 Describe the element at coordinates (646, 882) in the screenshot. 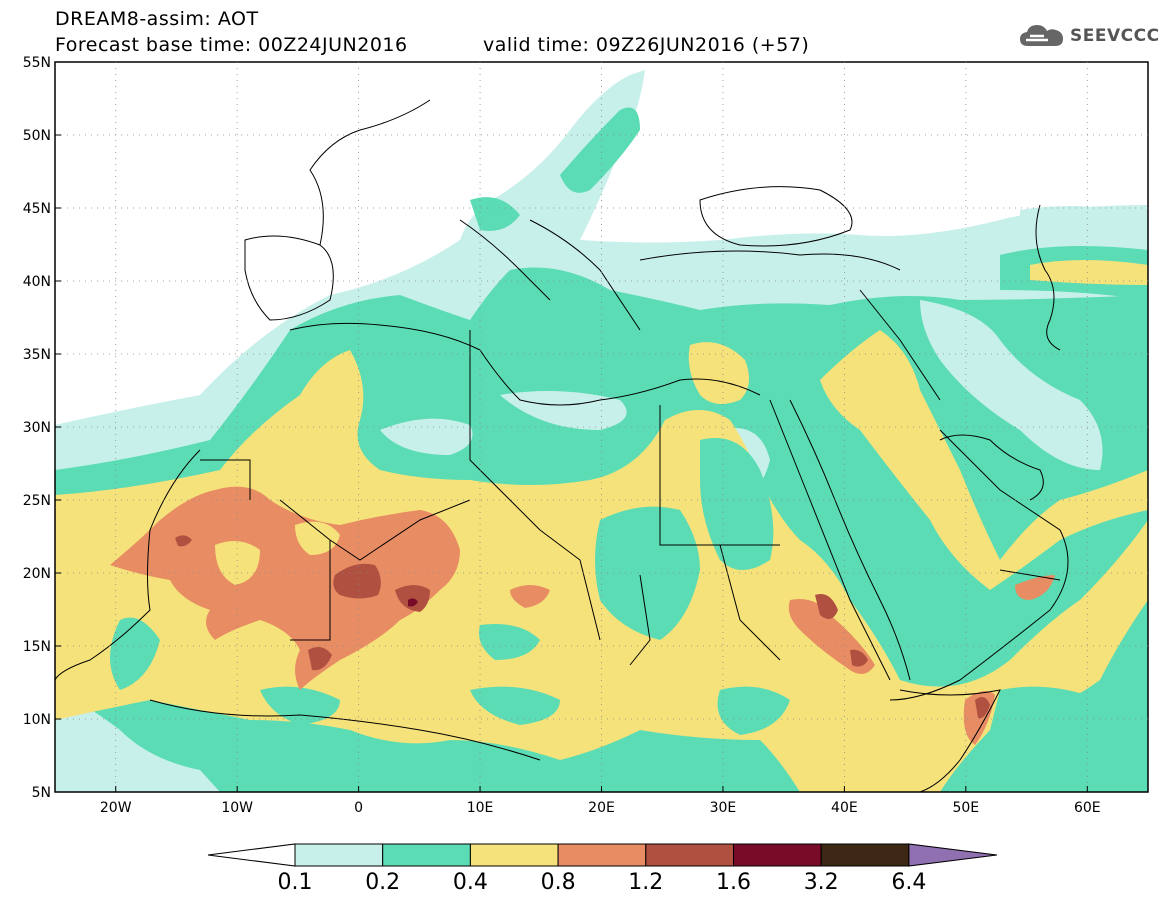

I see `colorbar-label: 1.2` at that location.